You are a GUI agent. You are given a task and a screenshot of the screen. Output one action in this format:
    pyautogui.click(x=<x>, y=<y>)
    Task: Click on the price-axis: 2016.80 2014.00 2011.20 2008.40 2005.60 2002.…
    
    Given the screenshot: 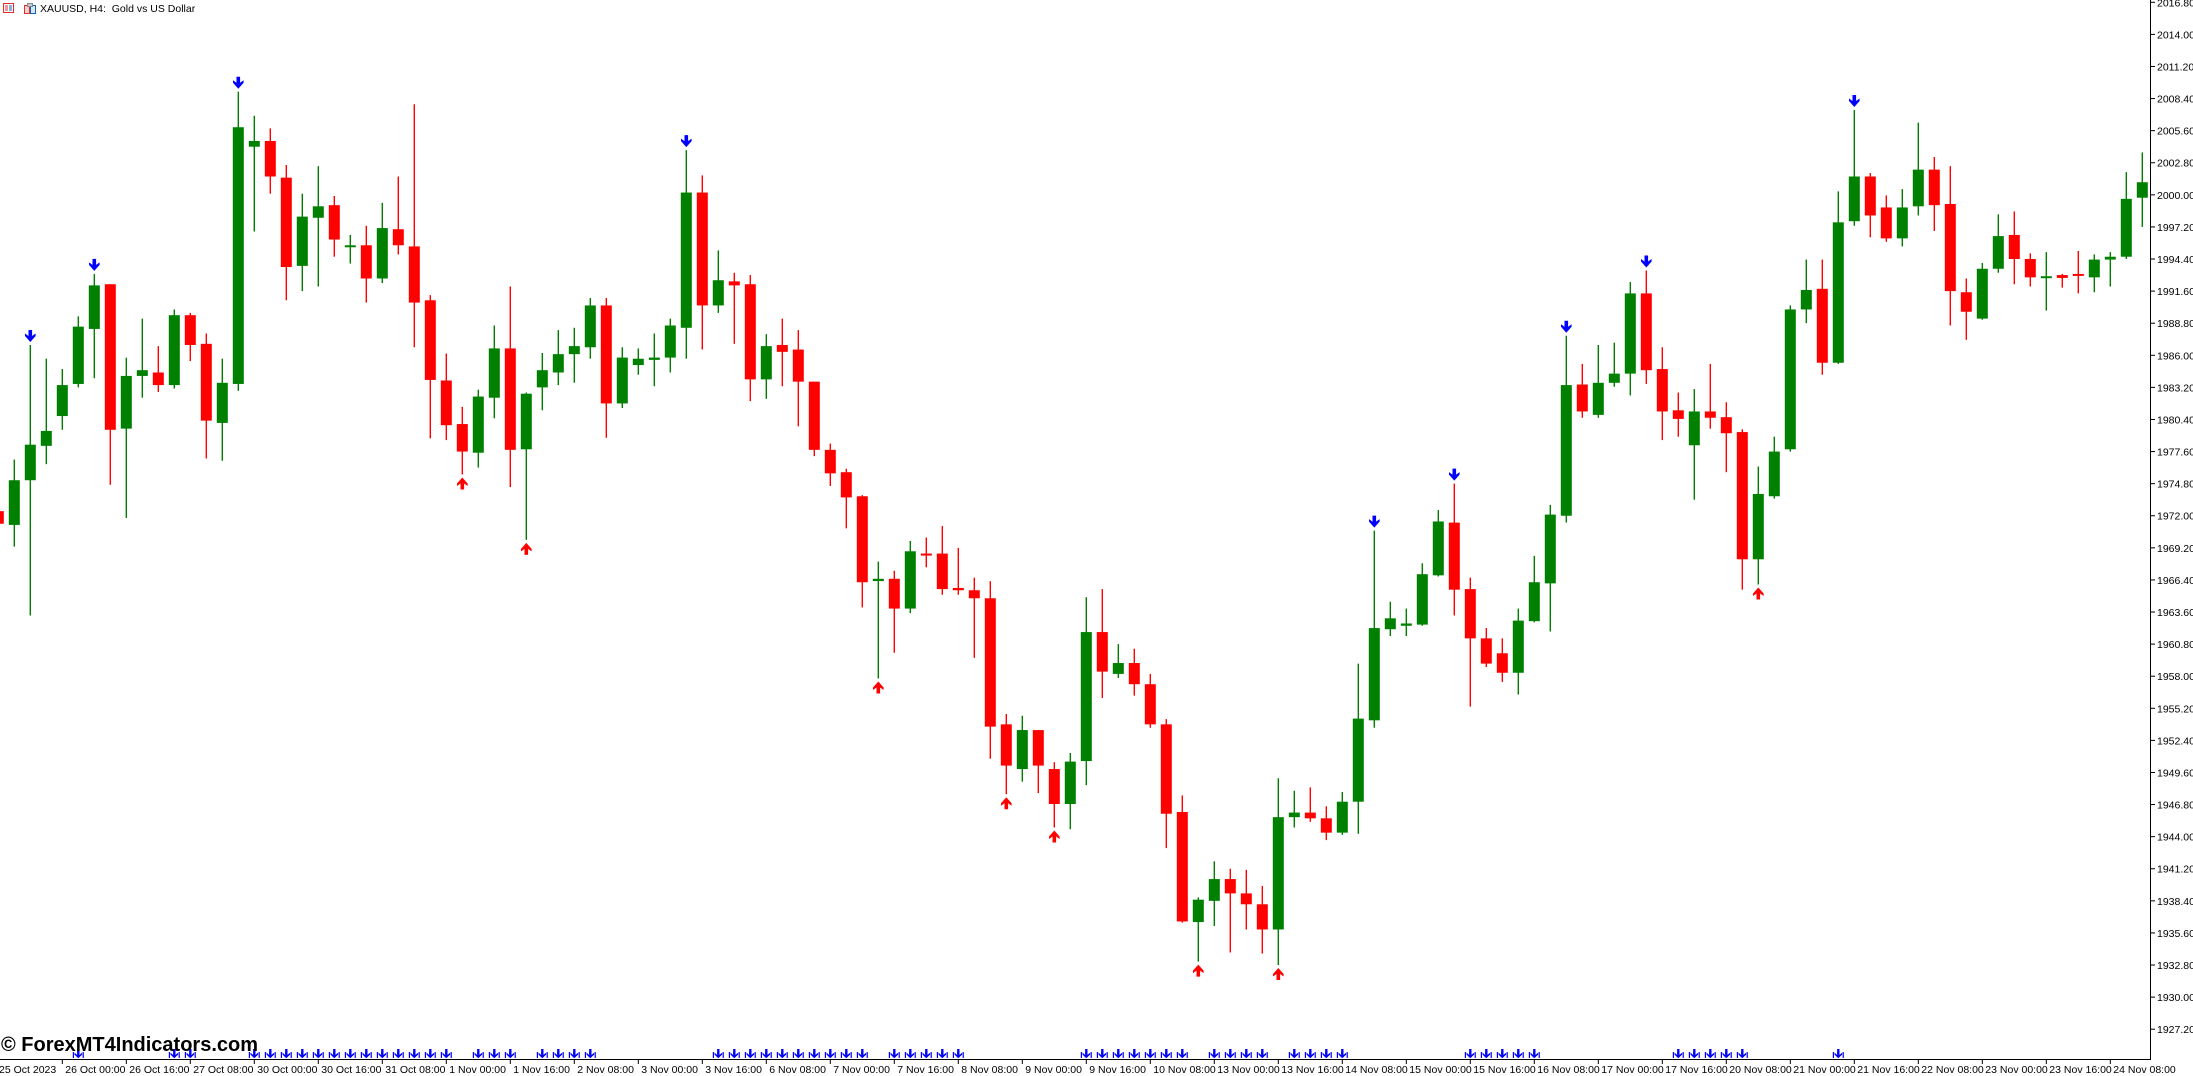 What is the action you would take?
    pyautogui.click(x=2171, y=518)
    